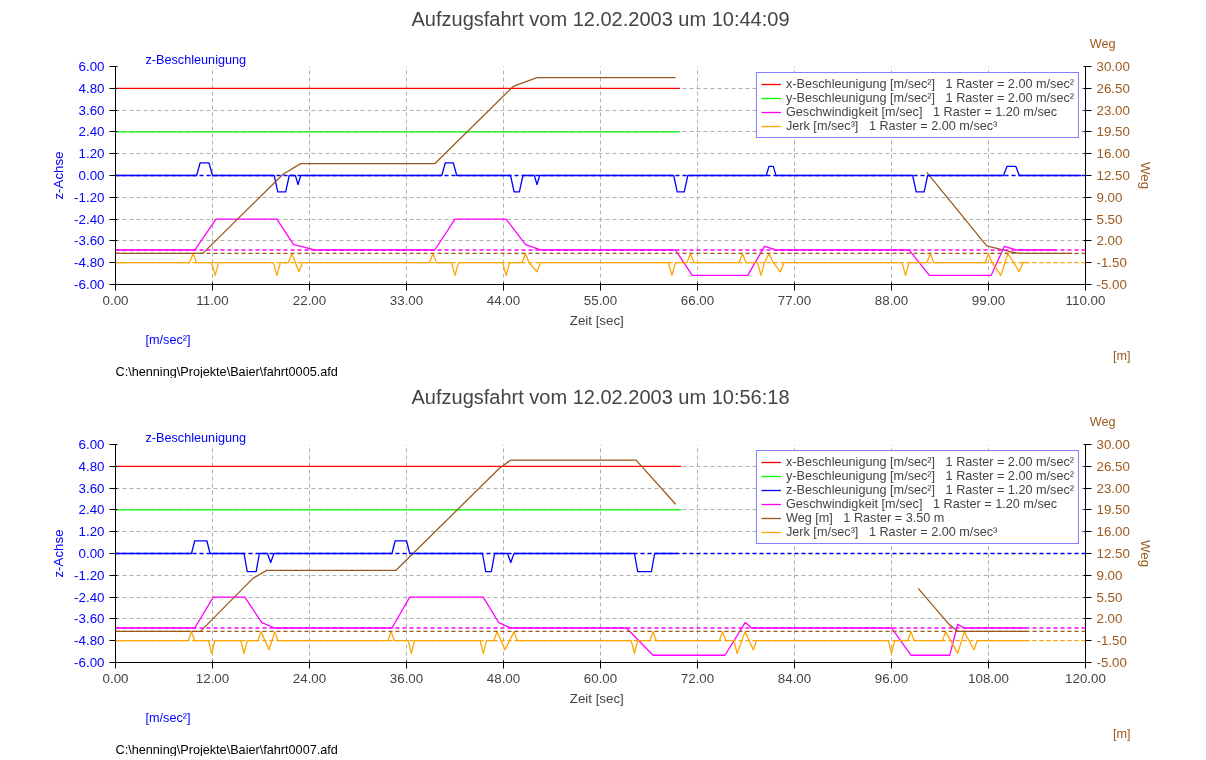 This screenshot has width=1206, height=760. What do you see at coordinates (226, 749) in the screenshot?
I see `text: C:\henning\Projekte\Baier\fahrt0007.afd` at bounding box center [226, 749].